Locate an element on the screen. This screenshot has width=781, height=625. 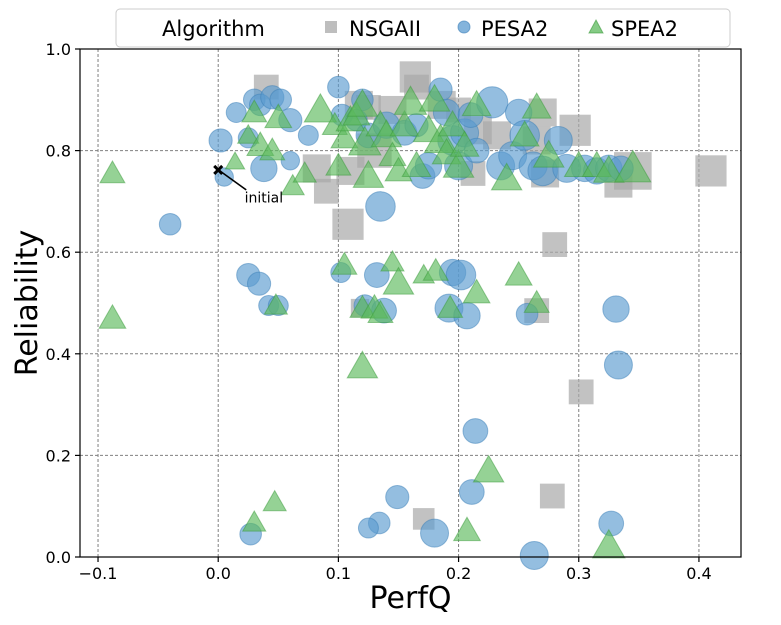
x-tick-label: 0.4 is located at coordinates (698, 573).